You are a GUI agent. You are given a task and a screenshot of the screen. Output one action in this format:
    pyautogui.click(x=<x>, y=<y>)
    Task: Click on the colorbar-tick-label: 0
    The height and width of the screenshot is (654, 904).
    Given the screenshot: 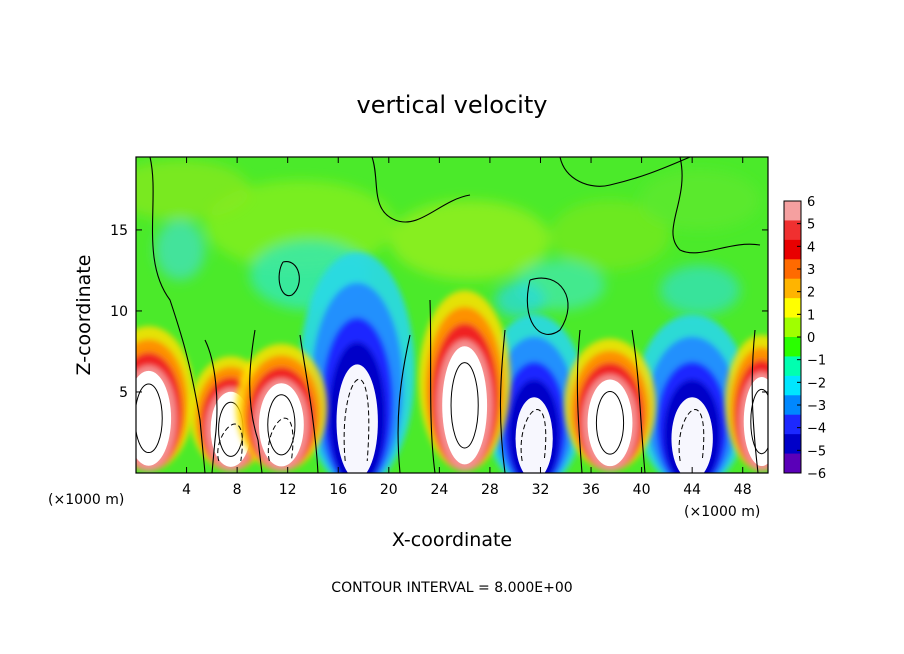 What is the action you would take?
    pyautogui.click(x=811, y=338)
    